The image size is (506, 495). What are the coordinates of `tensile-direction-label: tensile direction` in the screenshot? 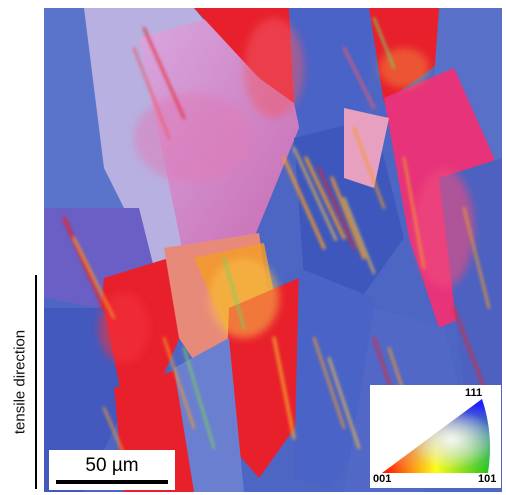 It's located at (20, 382).